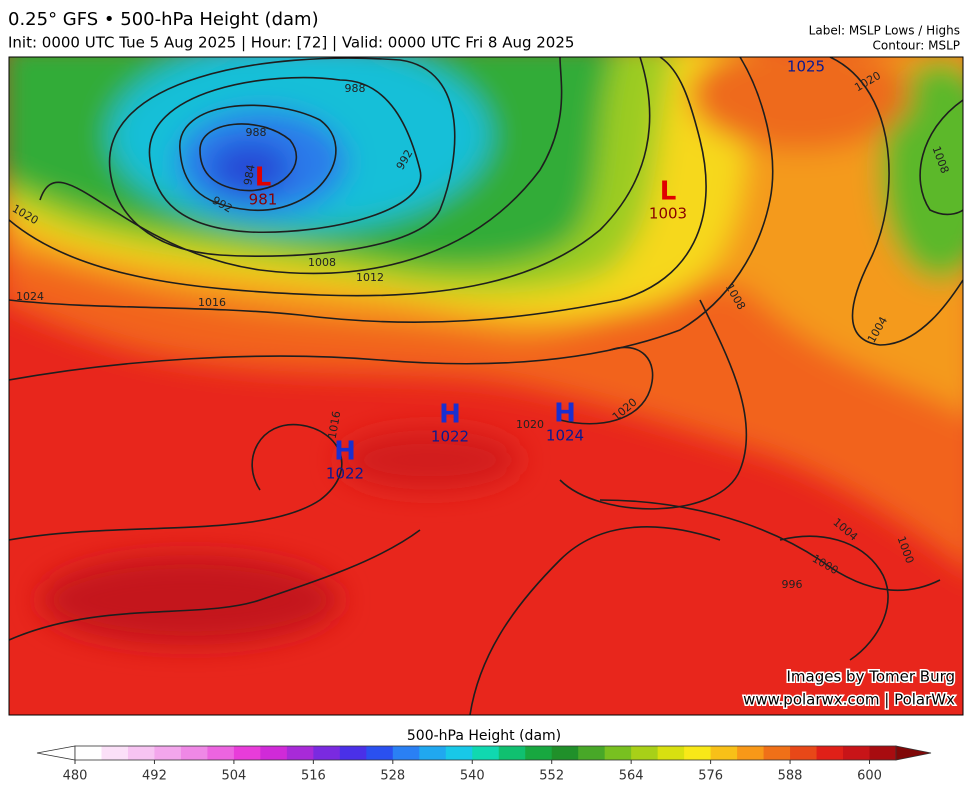 The width and height of the screenshot is (968, 800). Describe the element at coordinates (392, 776) in the screenshot. I see `colorbar-tick-label: 528` at that location.